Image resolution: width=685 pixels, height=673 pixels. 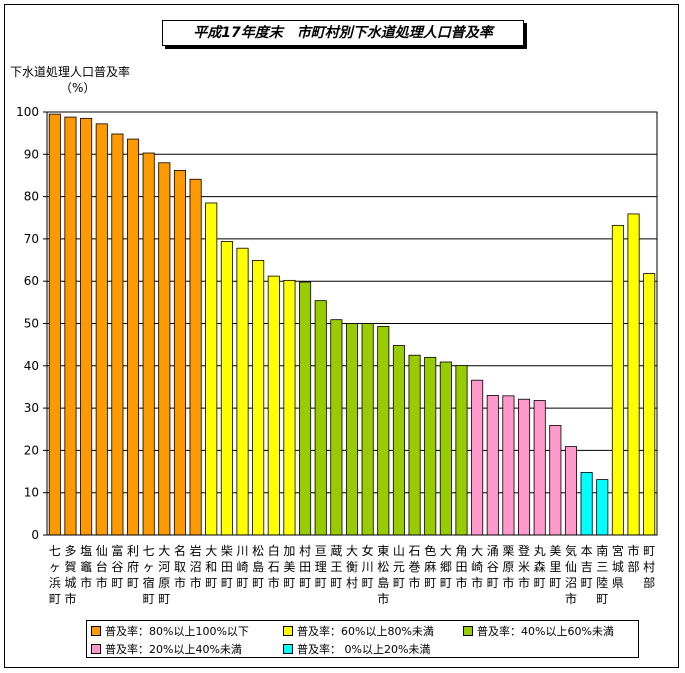 What do you see at coordinates (166, 649) in the screenshot?
I see `legend-item: 普及率：20%以上40%未満` at bounding box center [166, 649].